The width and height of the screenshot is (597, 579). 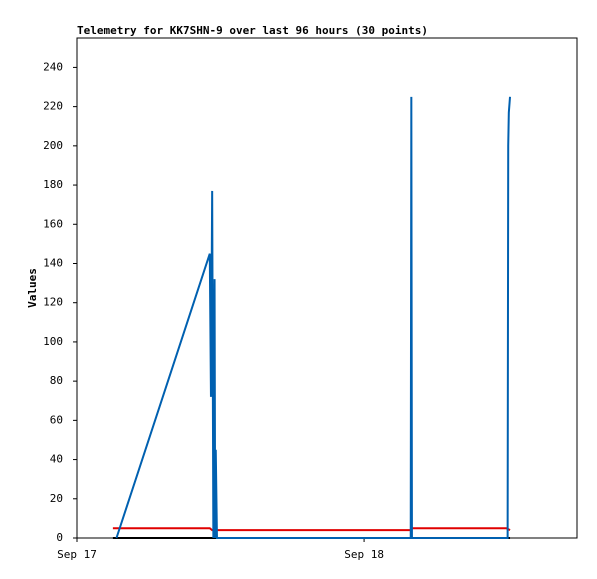 What do you see at coordinates (56, 459) in the screenshot?
I see `y-tick-label: 40` at bounding box center [56, 459].